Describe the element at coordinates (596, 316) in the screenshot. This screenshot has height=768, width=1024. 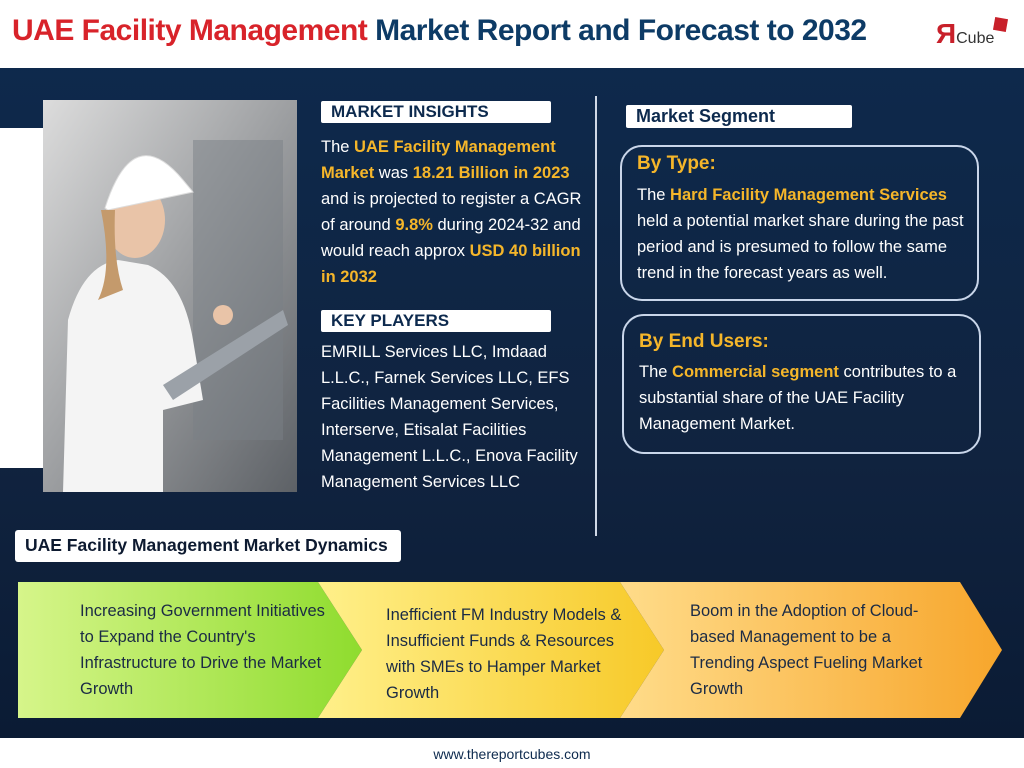
I see `divider` at that location.